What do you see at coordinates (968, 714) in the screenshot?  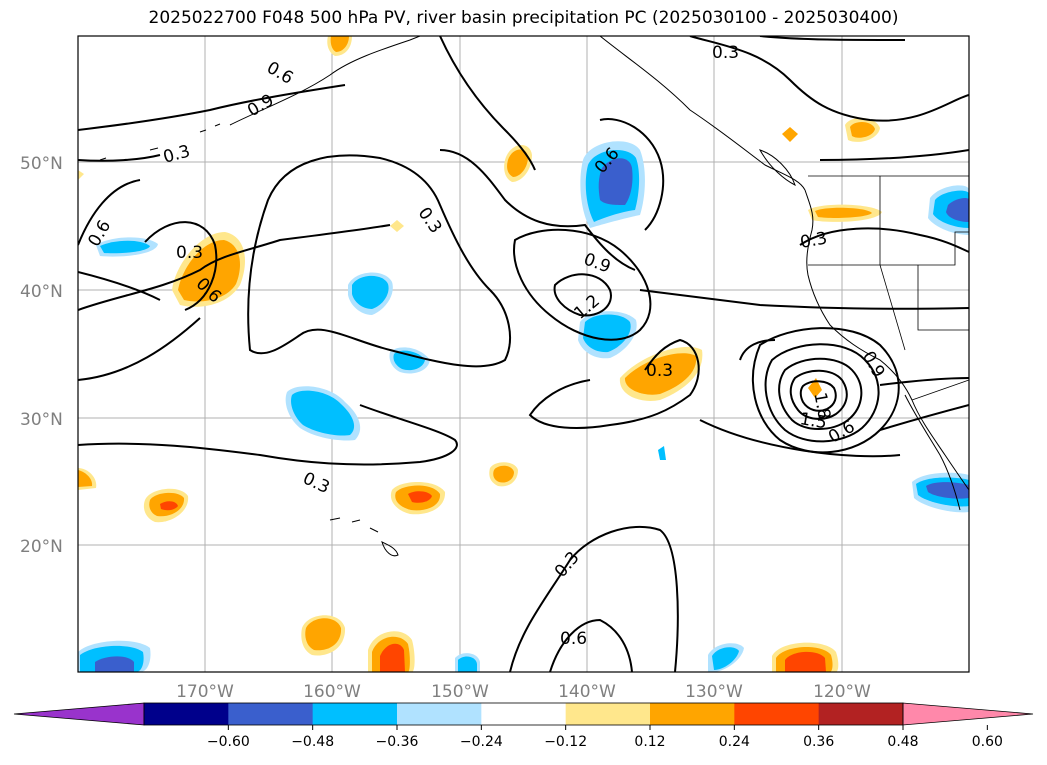 I see `colorbar-extend-high` at bounding box center [968, 714].